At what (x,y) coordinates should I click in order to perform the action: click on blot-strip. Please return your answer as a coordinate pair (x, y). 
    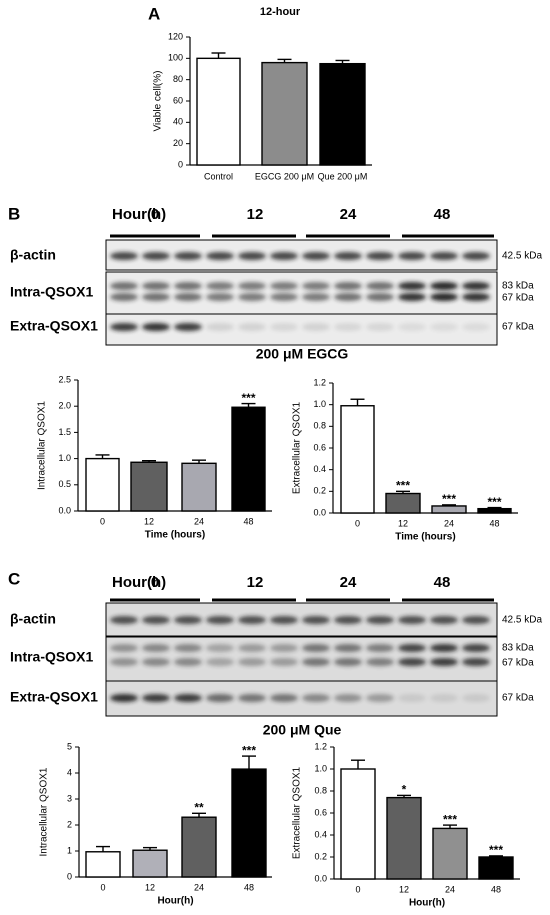
    Looking at the image, I should click on (301, 329).